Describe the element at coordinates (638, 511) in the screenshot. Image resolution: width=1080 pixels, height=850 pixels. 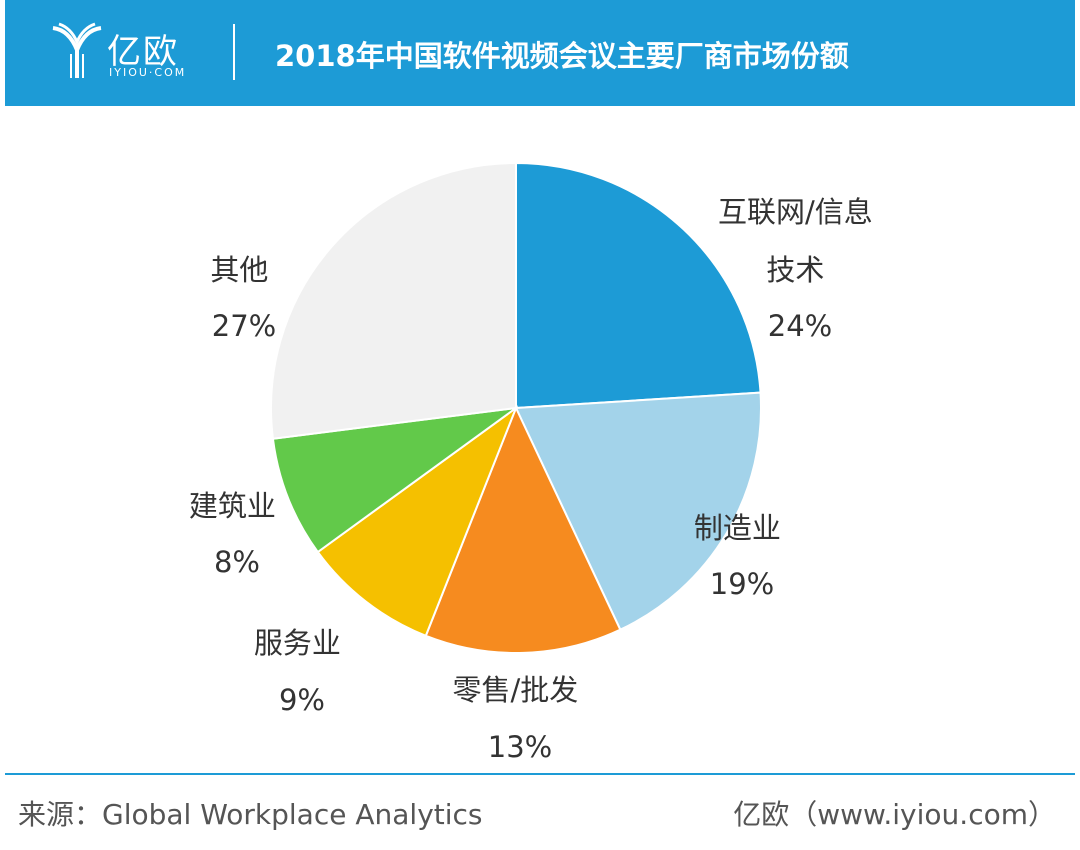
I see `pie-slice-manufacturing` at that location.